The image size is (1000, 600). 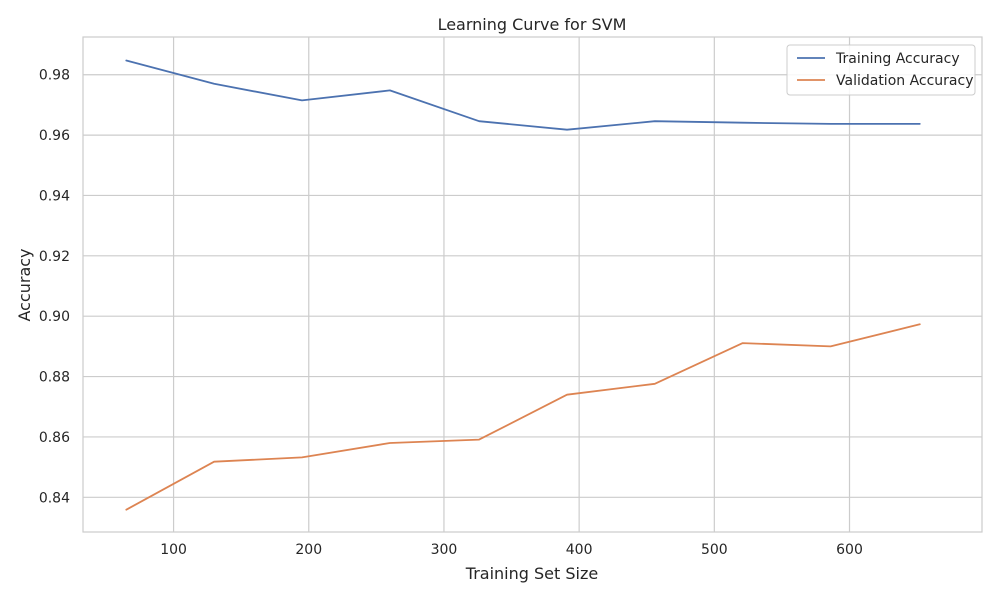 I want to click on training-accuracy-line, so click(x=523, y=95).